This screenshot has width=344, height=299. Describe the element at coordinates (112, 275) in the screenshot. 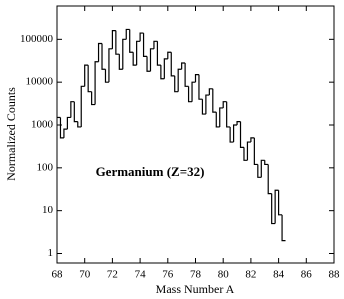

I see `x-tick-label: 72` at that location.